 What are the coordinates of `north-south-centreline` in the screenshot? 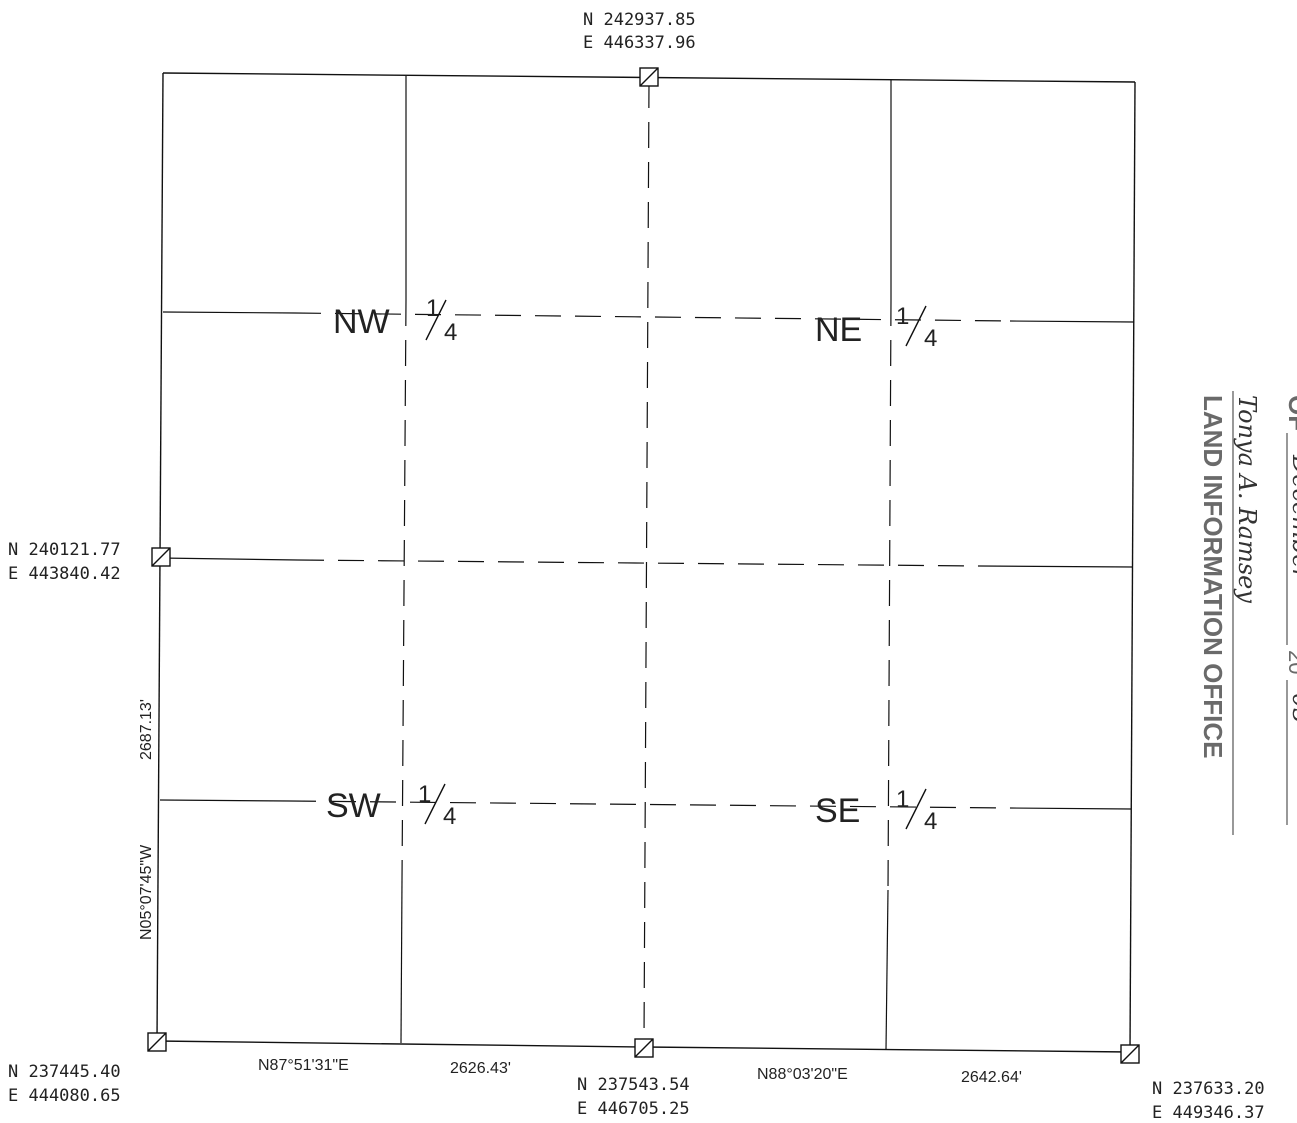 It's located at (646, 561).